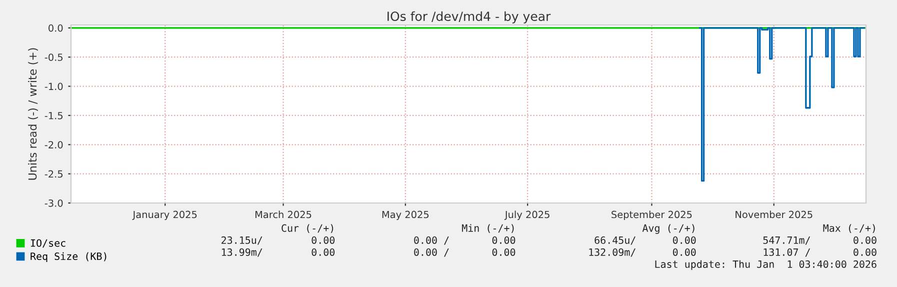 The height and width of the screenshot is (287, 897). What do you see at coordinates (53, 57) in the screenshot?
I see `y-tick-label: -0.5` at bounding box center [53, 57].